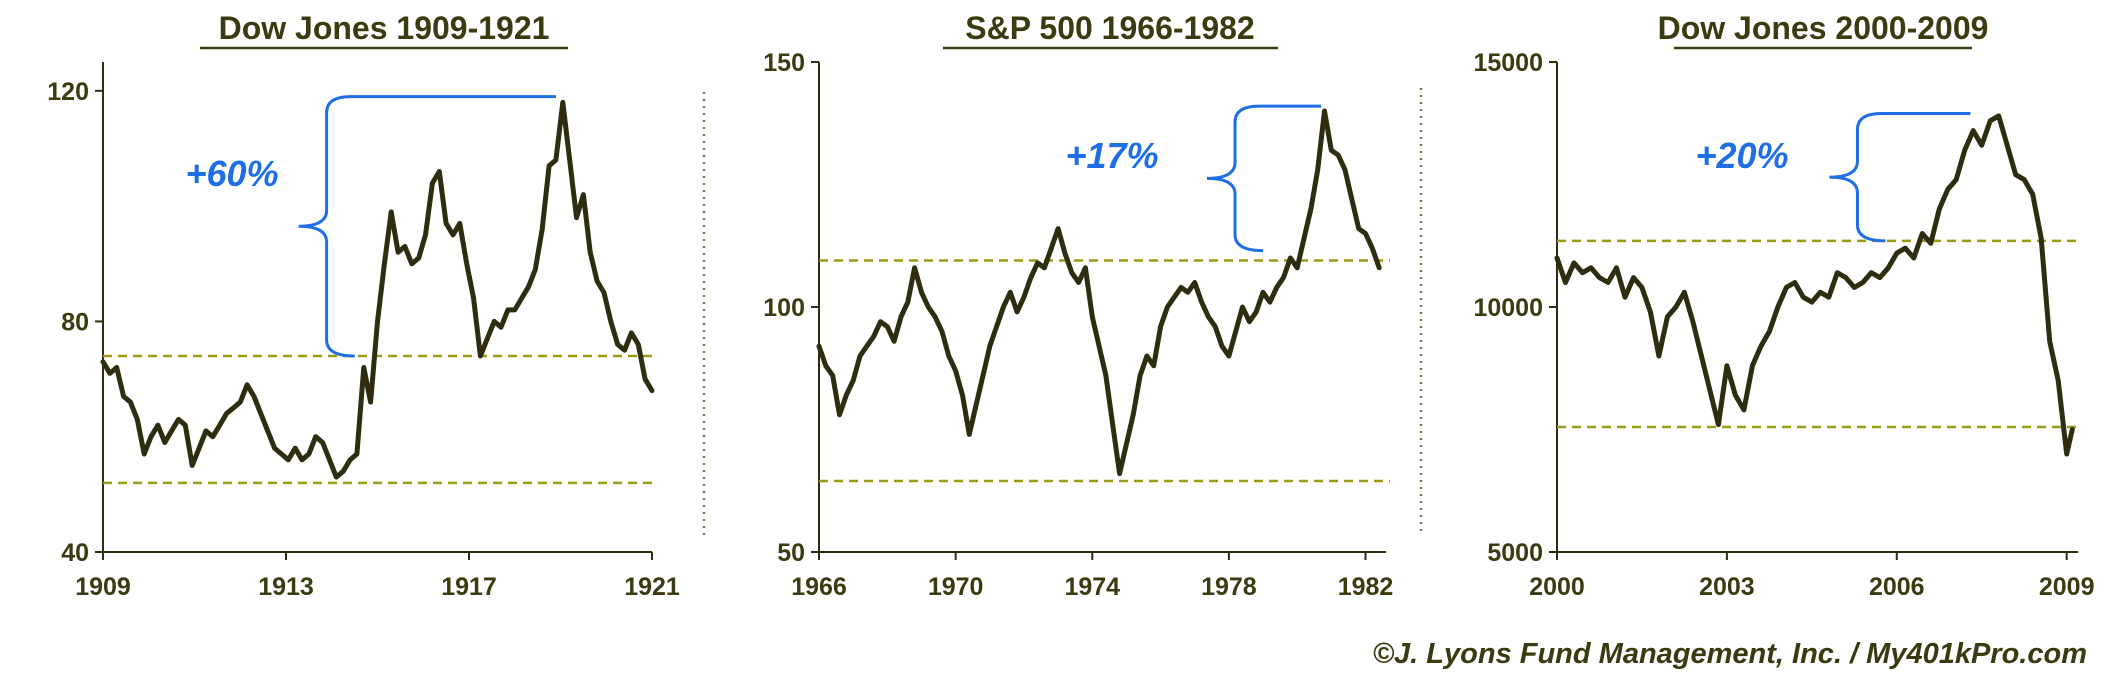 Image resolution: width=2125 pixels, height=687 pixels. I want to click on x-tick-label: 1974, so click(1092, 587).